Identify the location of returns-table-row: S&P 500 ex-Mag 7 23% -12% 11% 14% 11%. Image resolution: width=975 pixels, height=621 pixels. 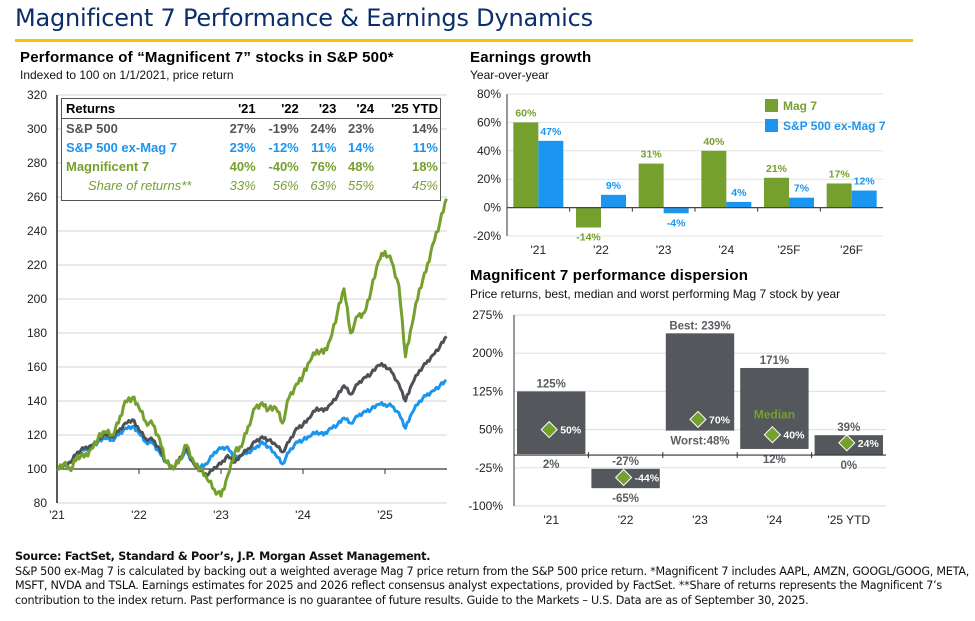
(251, 147).